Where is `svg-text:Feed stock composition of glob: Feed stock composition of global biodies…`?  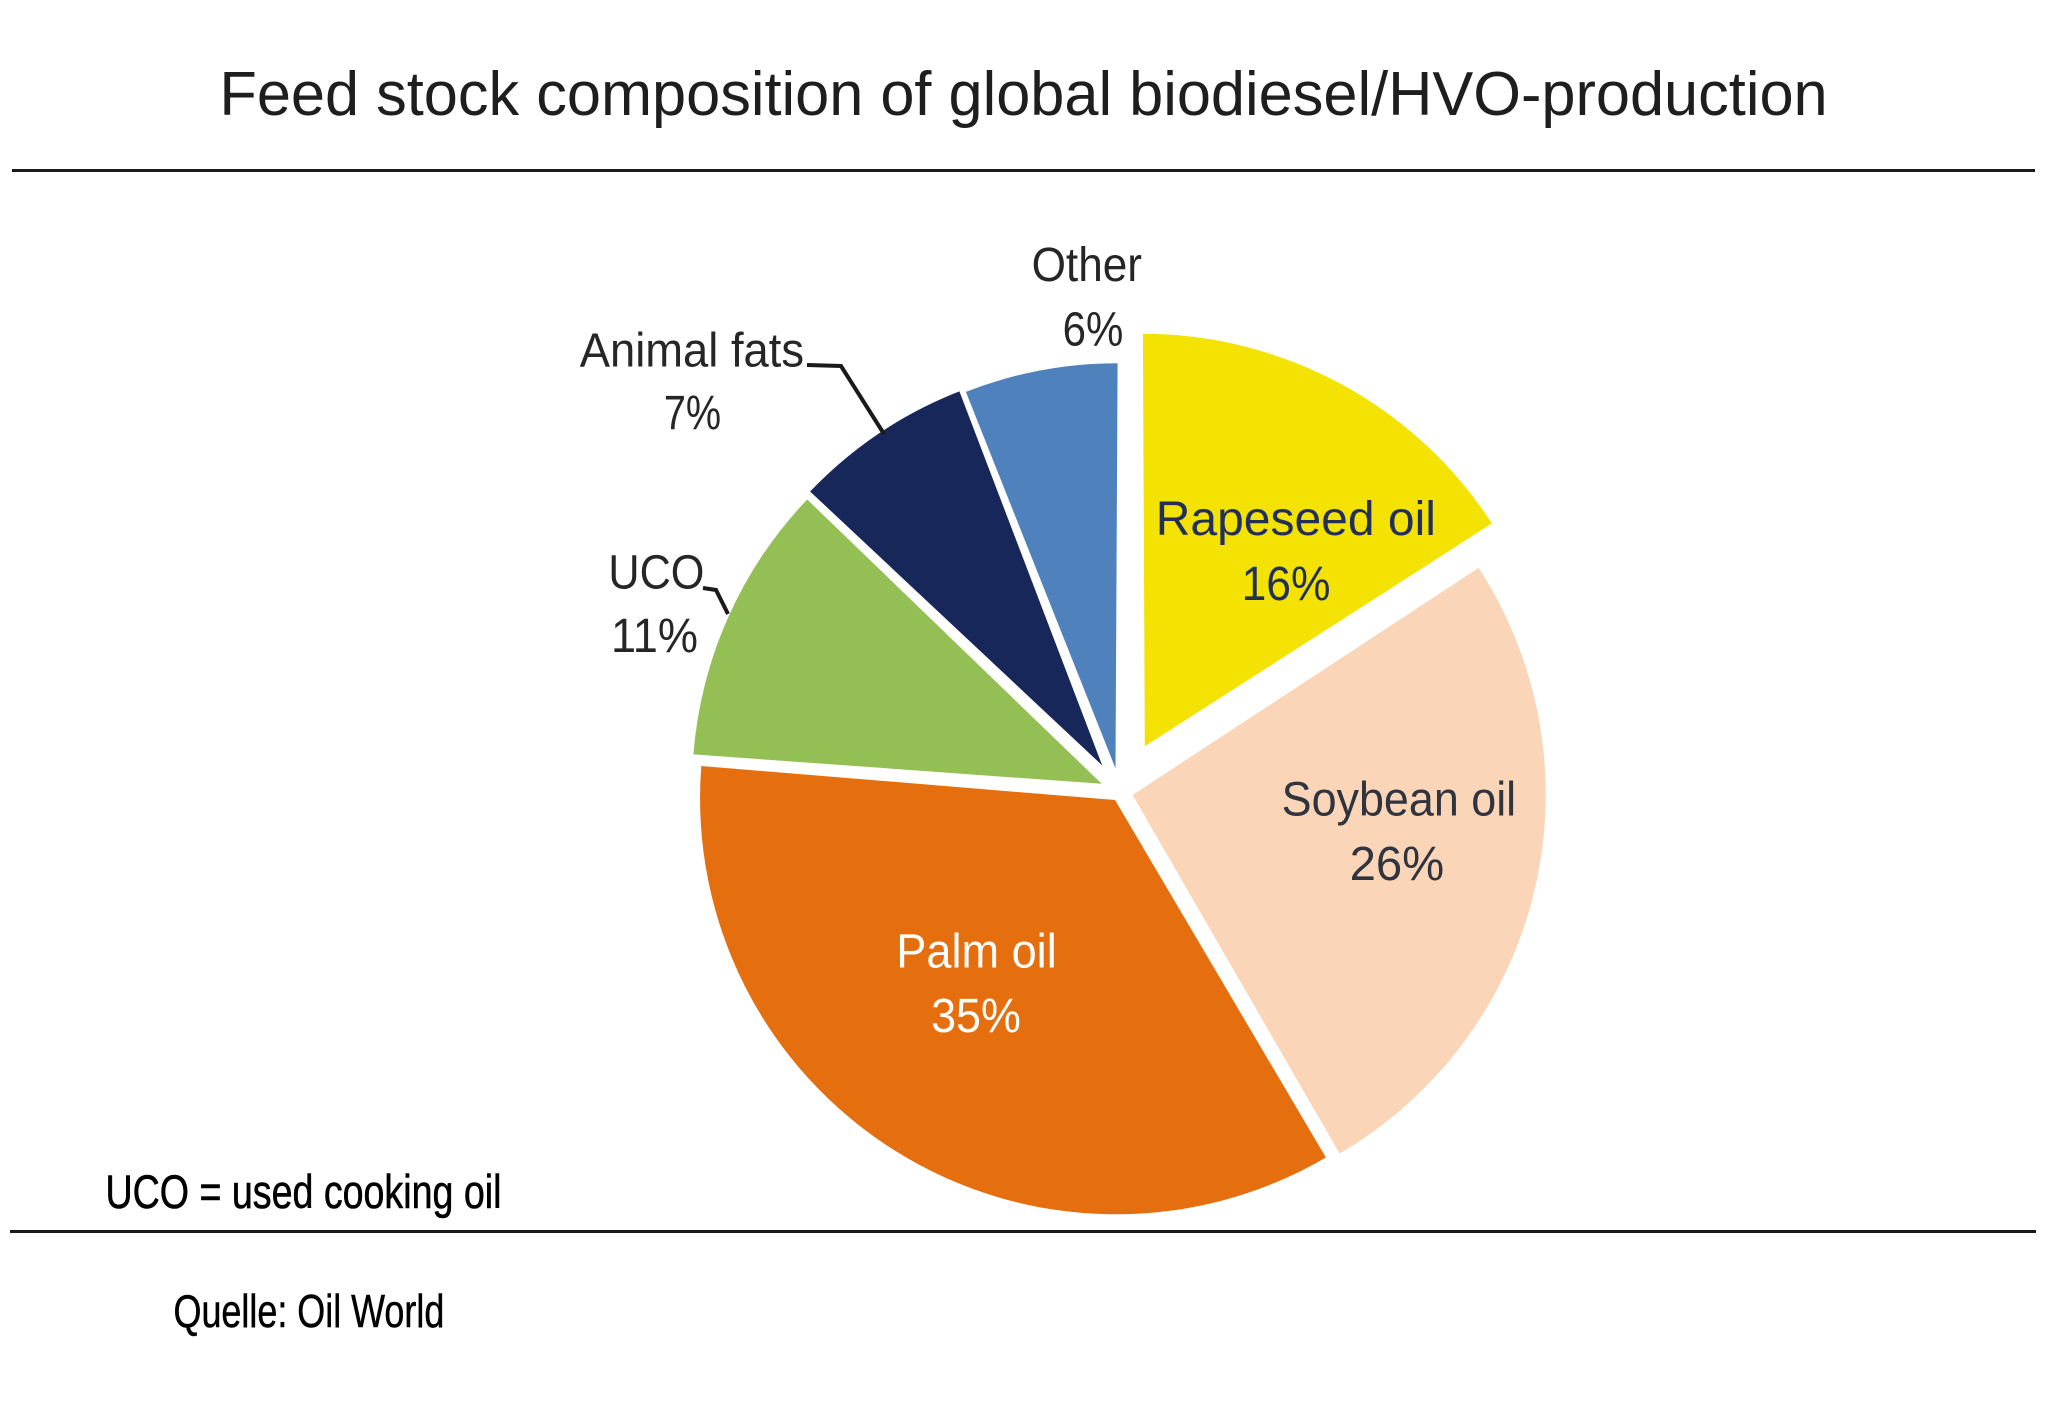
svg-text:Feed stock composition of glob: Feed stock composition of global biodies… is located at coordinates (1023, 94).